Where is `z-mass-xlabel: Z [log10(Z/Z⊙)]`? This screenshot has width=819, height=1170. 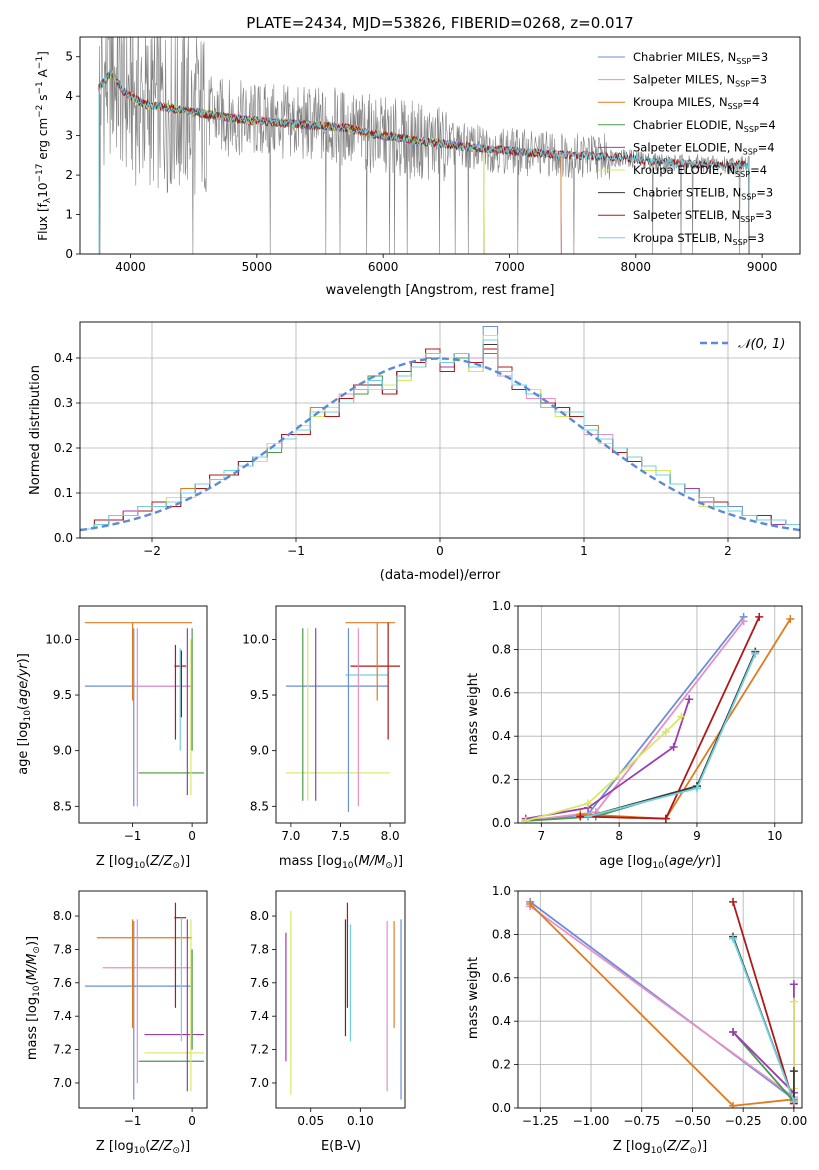
z-mass-xlabel: Z [log10(Z/Z⊙)] is located at coordinates (143, 1147).